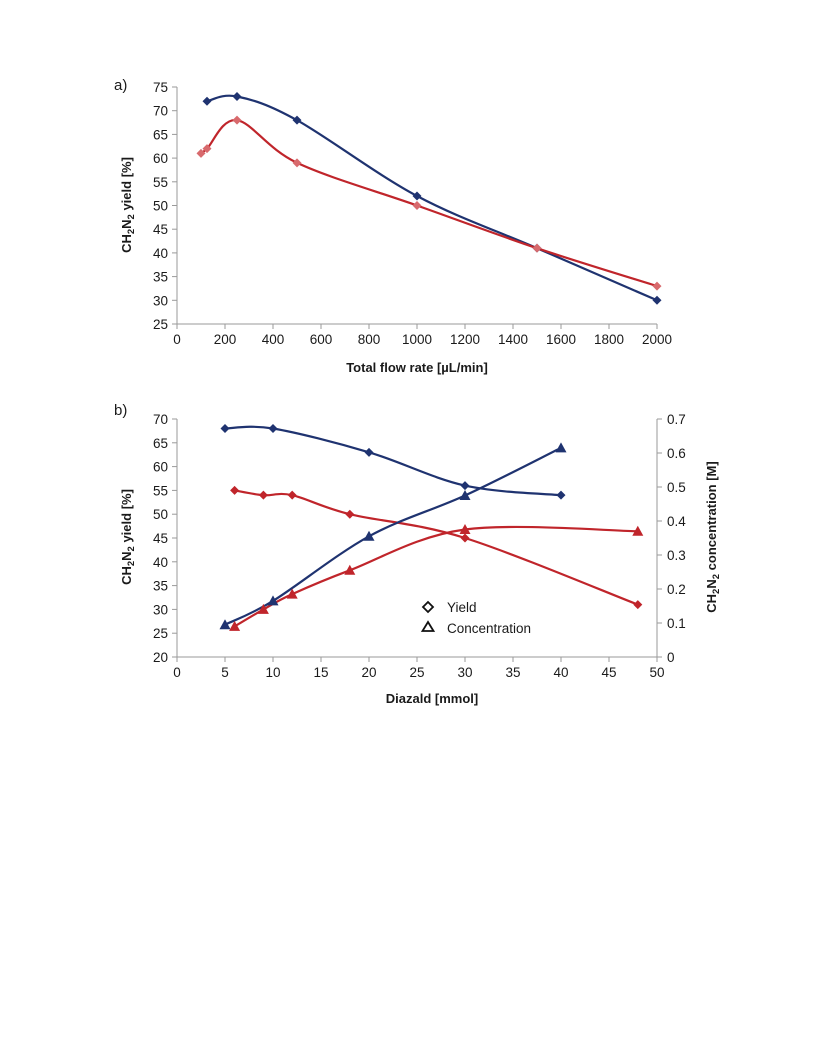 Image resolution: width=816 pixels, height=1056 pixels. I want to click on x-tick-label: 1200, so click(465, 339).